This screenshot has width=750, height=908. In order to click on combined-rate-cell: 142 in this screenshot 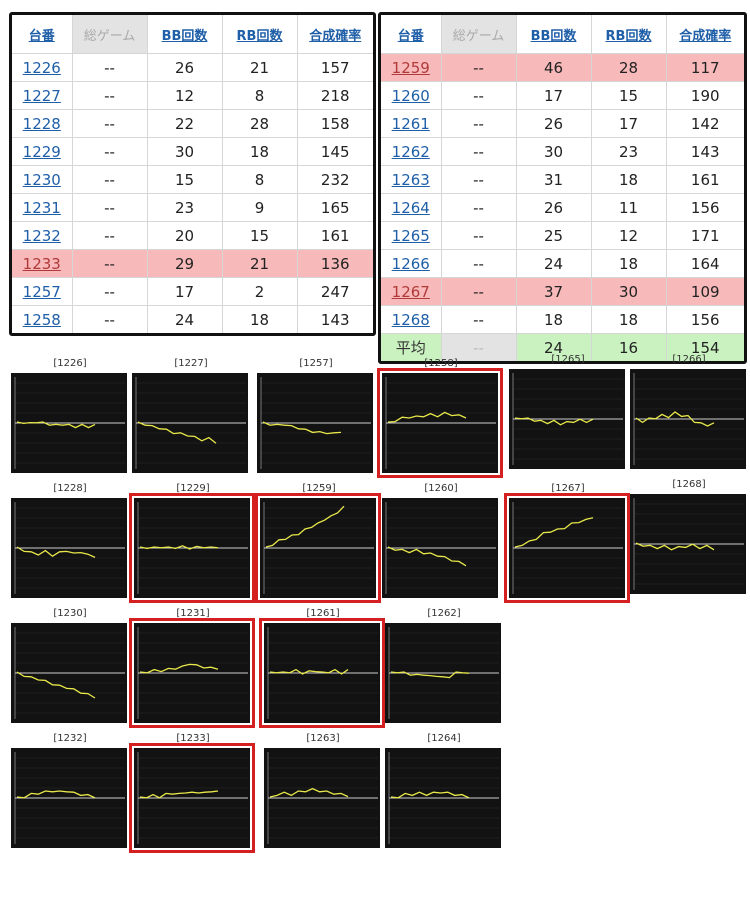, I will do `click(705, 123)`.